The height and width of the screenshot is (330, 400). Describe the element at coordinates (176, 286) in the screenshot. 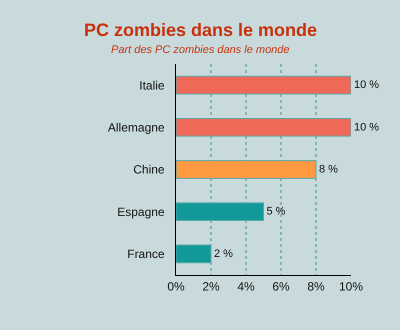

I see `x-tick-label: 0%` at that location.